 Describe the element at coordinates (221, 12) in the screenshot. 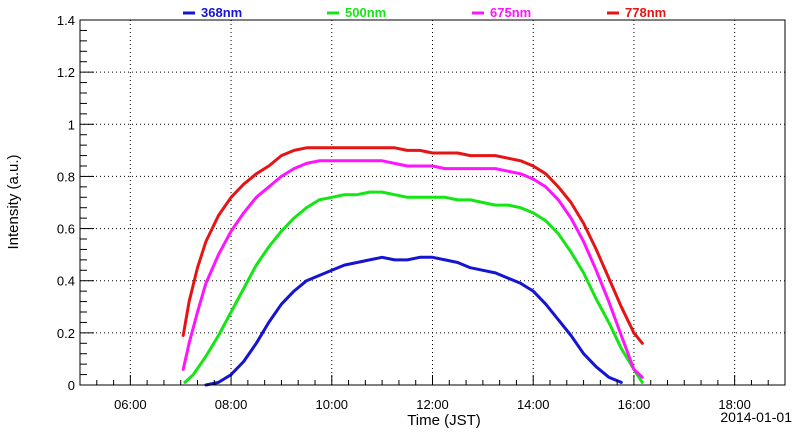

I see `legend-label: 368nm` at that location.